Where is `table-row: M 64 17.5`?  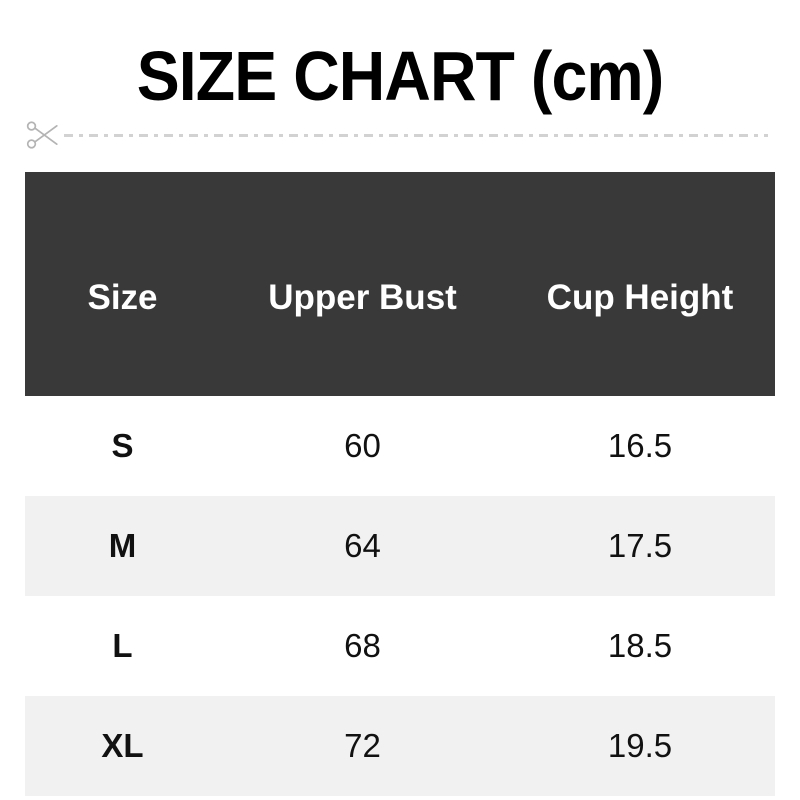
table-row: M 64 17.5 is located at coordinates (400, 546).